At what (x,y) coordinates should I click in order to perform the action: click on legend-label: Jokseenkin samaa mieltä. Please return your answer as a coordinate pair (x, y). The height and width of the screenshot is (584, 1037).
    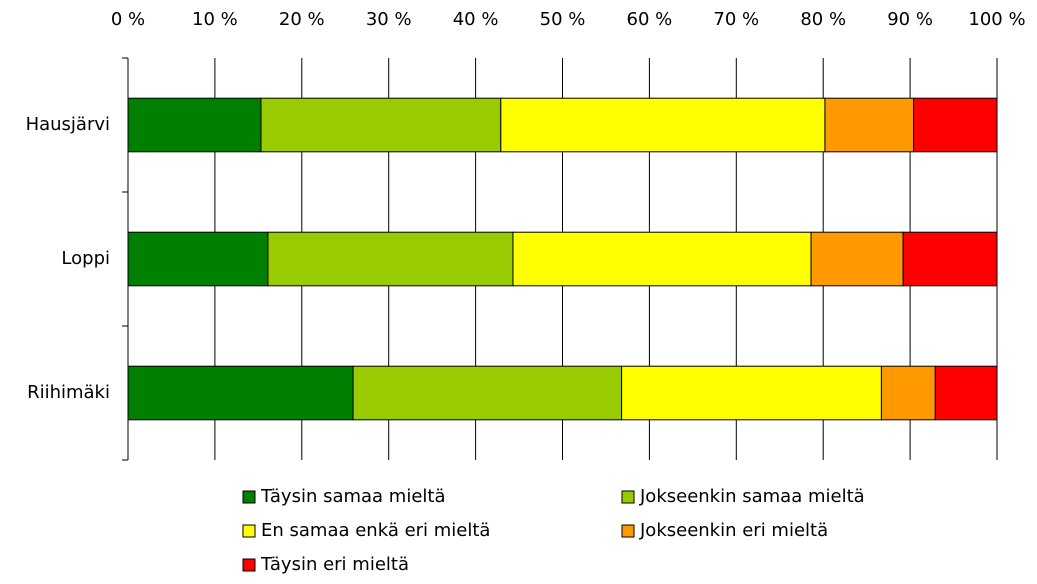
    Looking at the image, I should click on (752, 496).